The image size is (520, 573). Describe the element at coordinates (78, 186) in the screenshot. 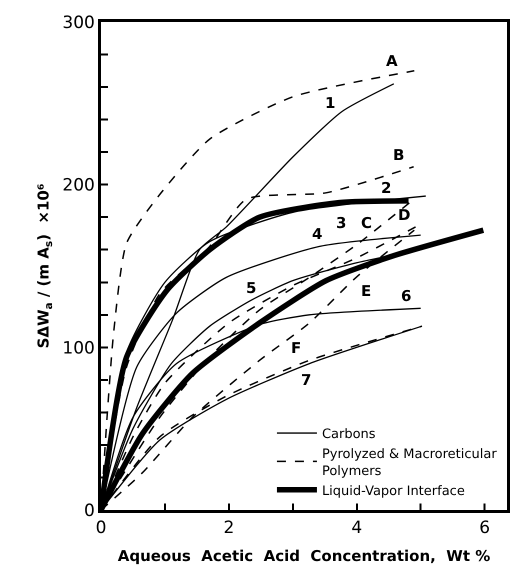

I see `y-tick-label: 200` at that location.